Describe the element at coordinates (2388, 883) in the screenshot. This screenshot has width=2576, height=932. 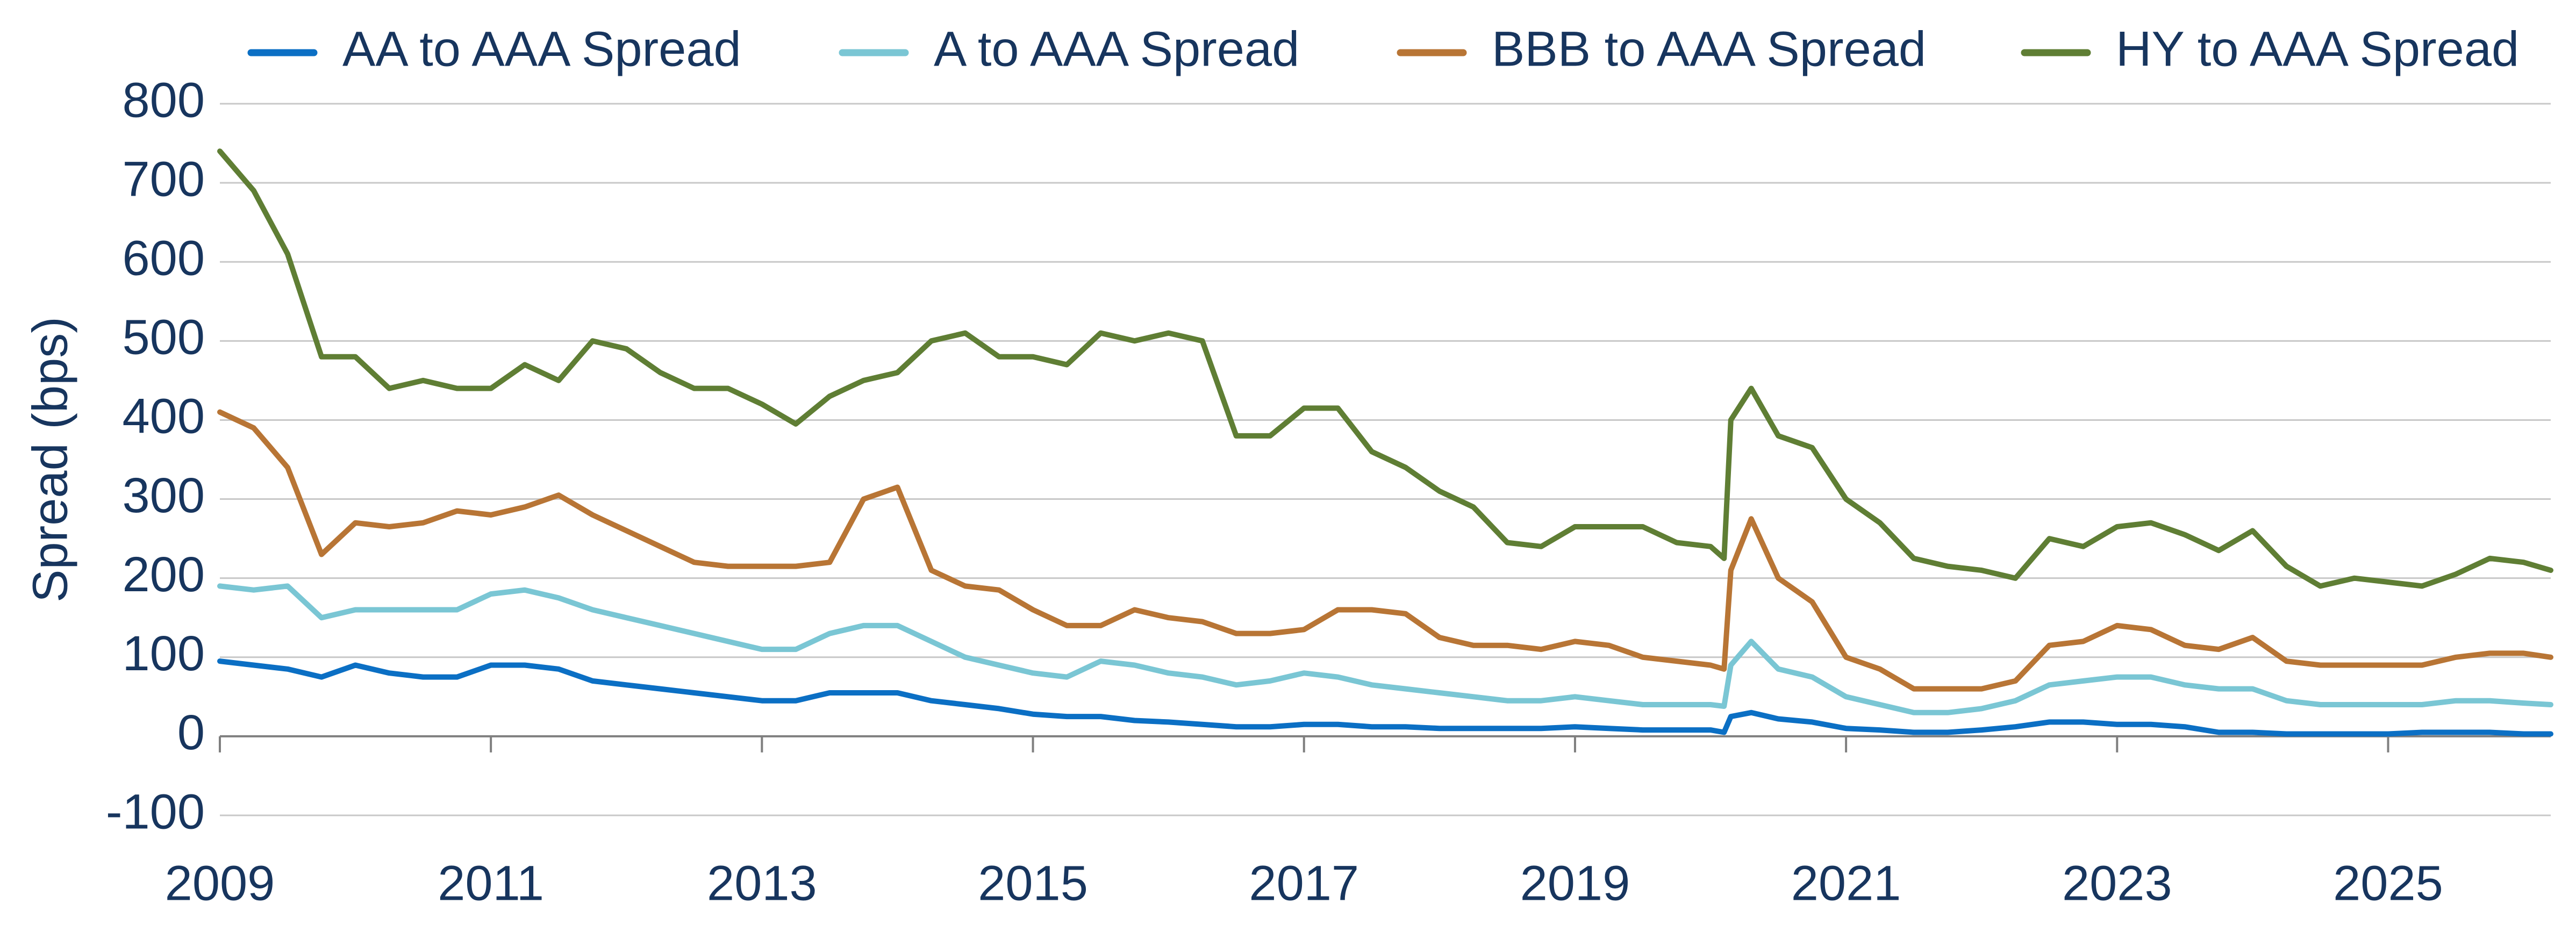
I see `x-tick-label: 2025` at that location.